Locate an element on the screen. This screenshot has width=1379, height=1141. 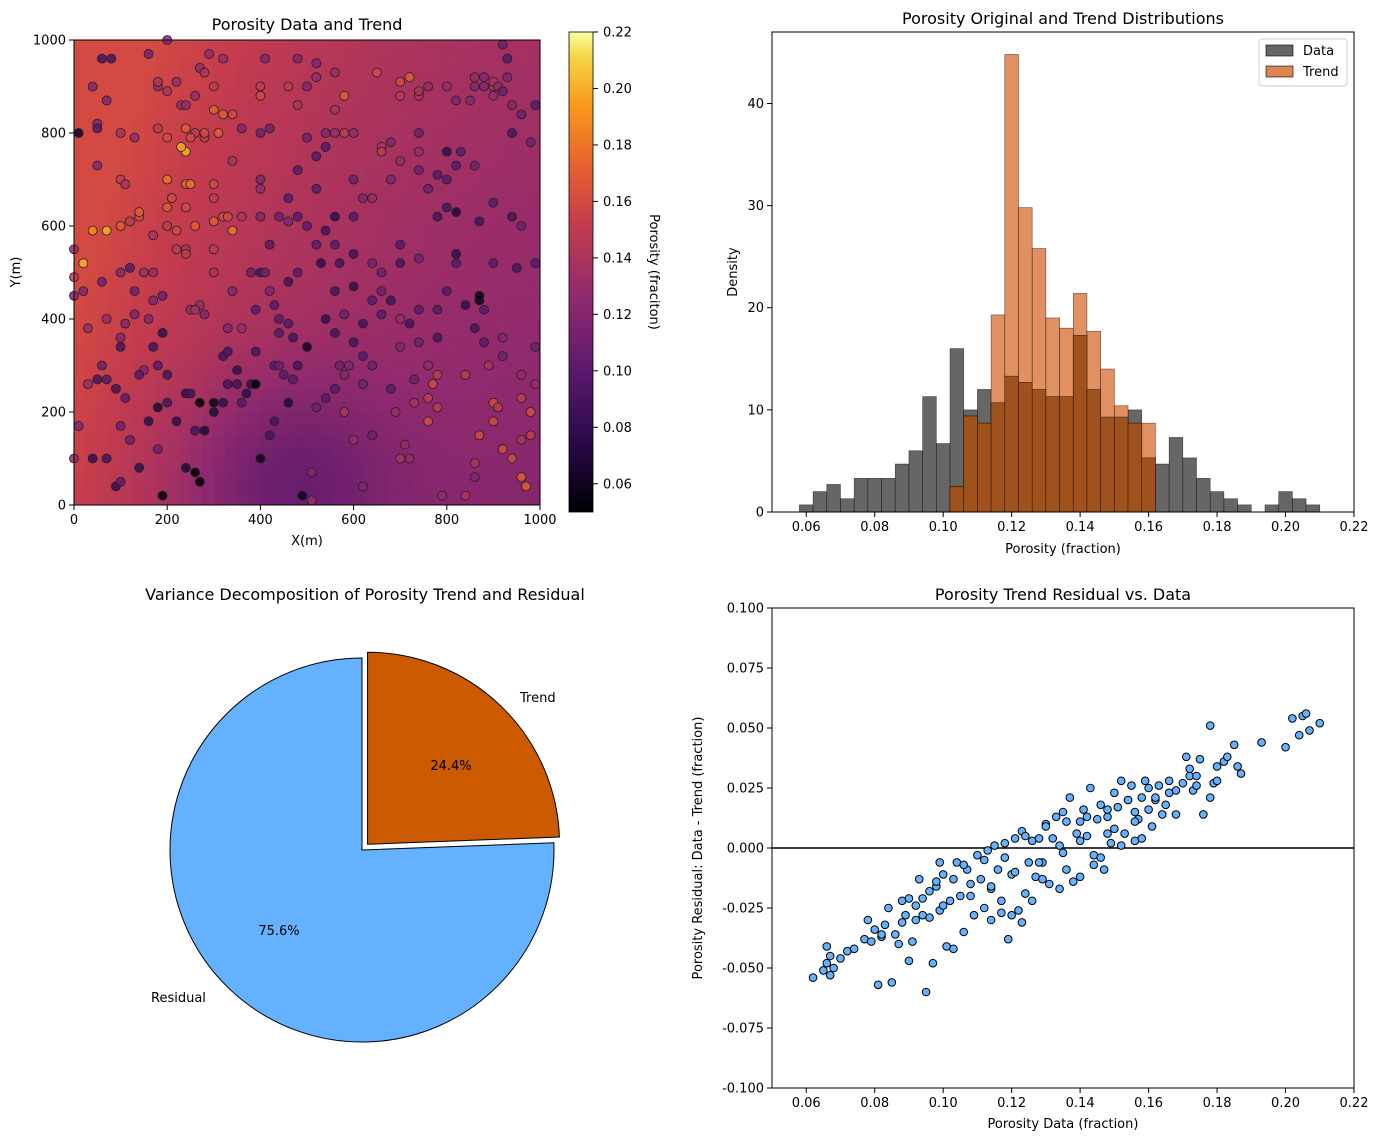
hist-xtick-label: 0.18 is located at coordinates (1217, 527).